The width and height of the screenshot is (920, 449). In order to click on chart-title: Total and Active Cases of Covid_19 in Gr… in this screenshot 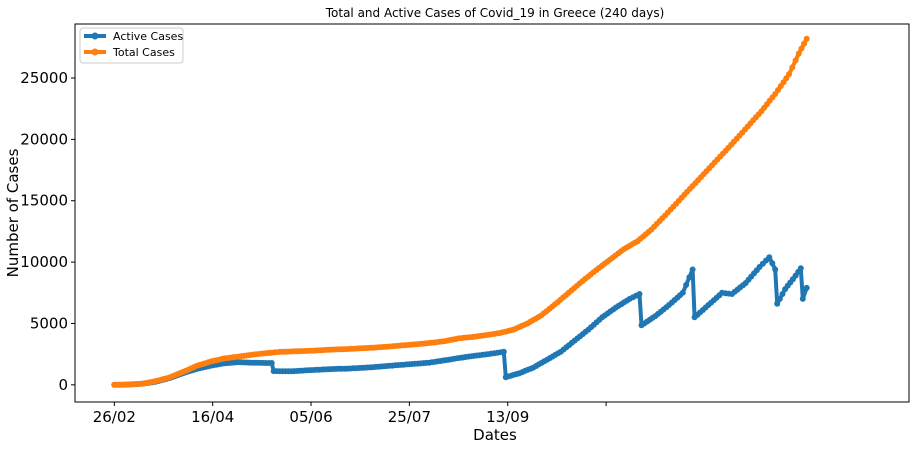, I will do `click(495, 13)`.